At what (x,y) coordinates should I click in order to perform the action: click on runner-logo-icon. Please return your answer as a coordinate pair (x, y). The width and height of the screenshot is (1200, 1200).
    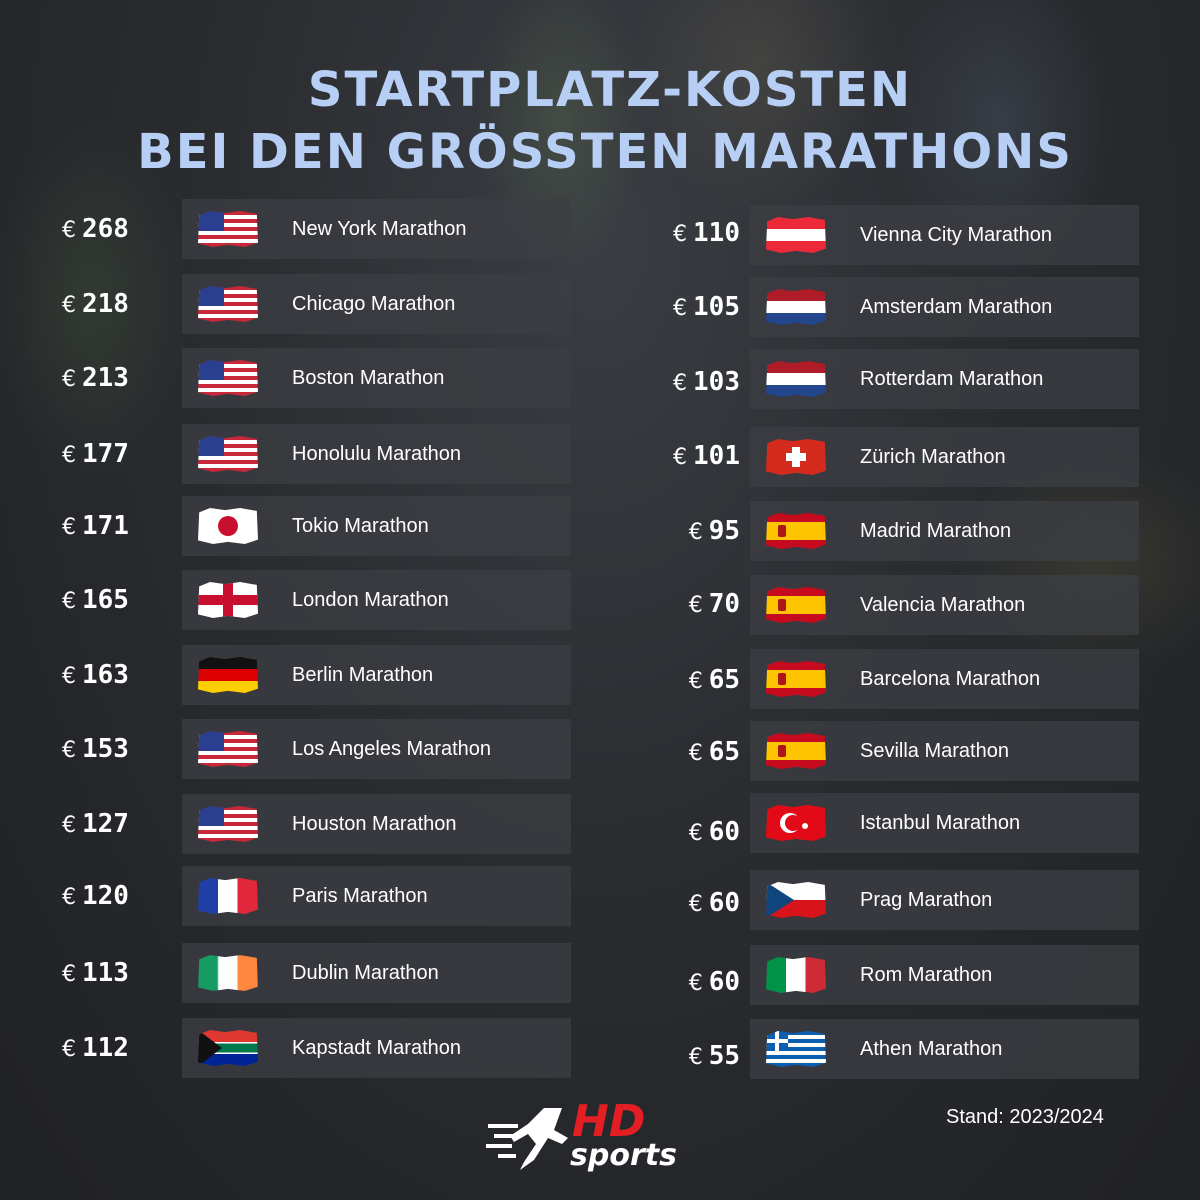
    Looking at the image, I should click on (527, 1139).